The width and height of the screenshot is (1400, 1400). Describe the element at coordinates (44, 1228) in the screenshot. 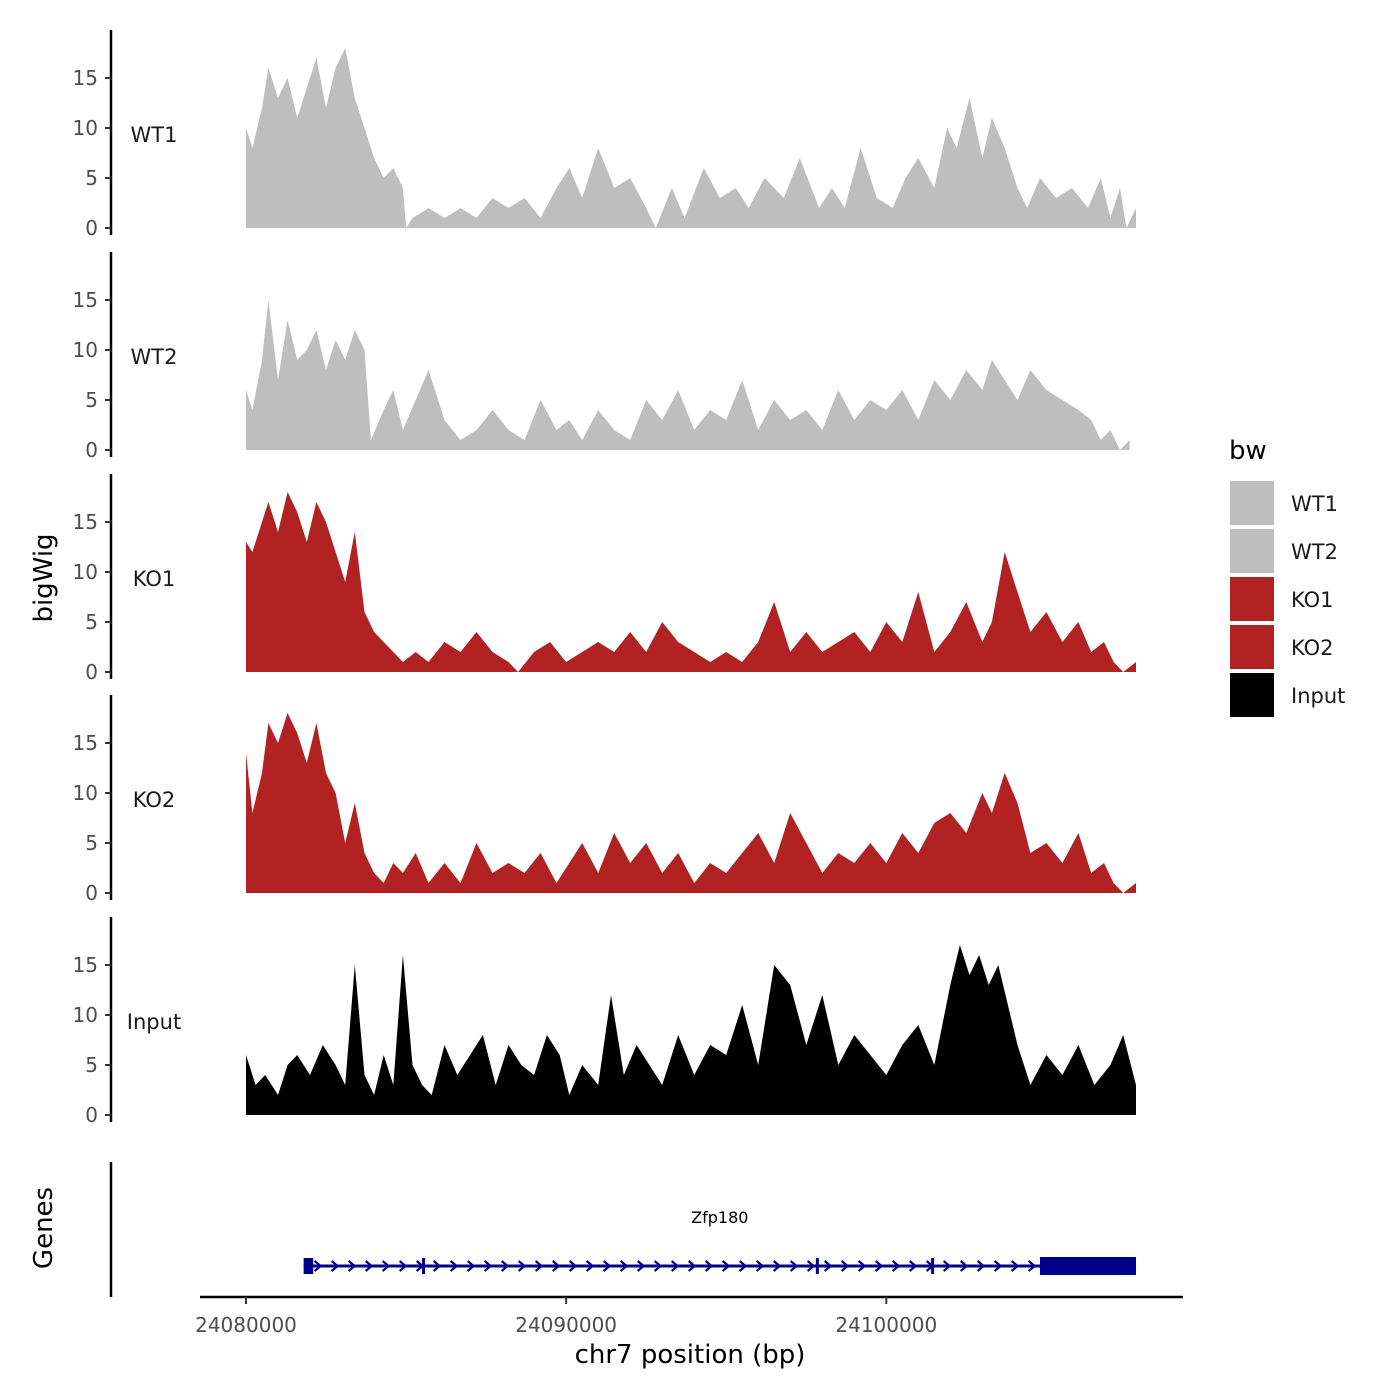

I see `genes-axis-title: Genes` at that location.